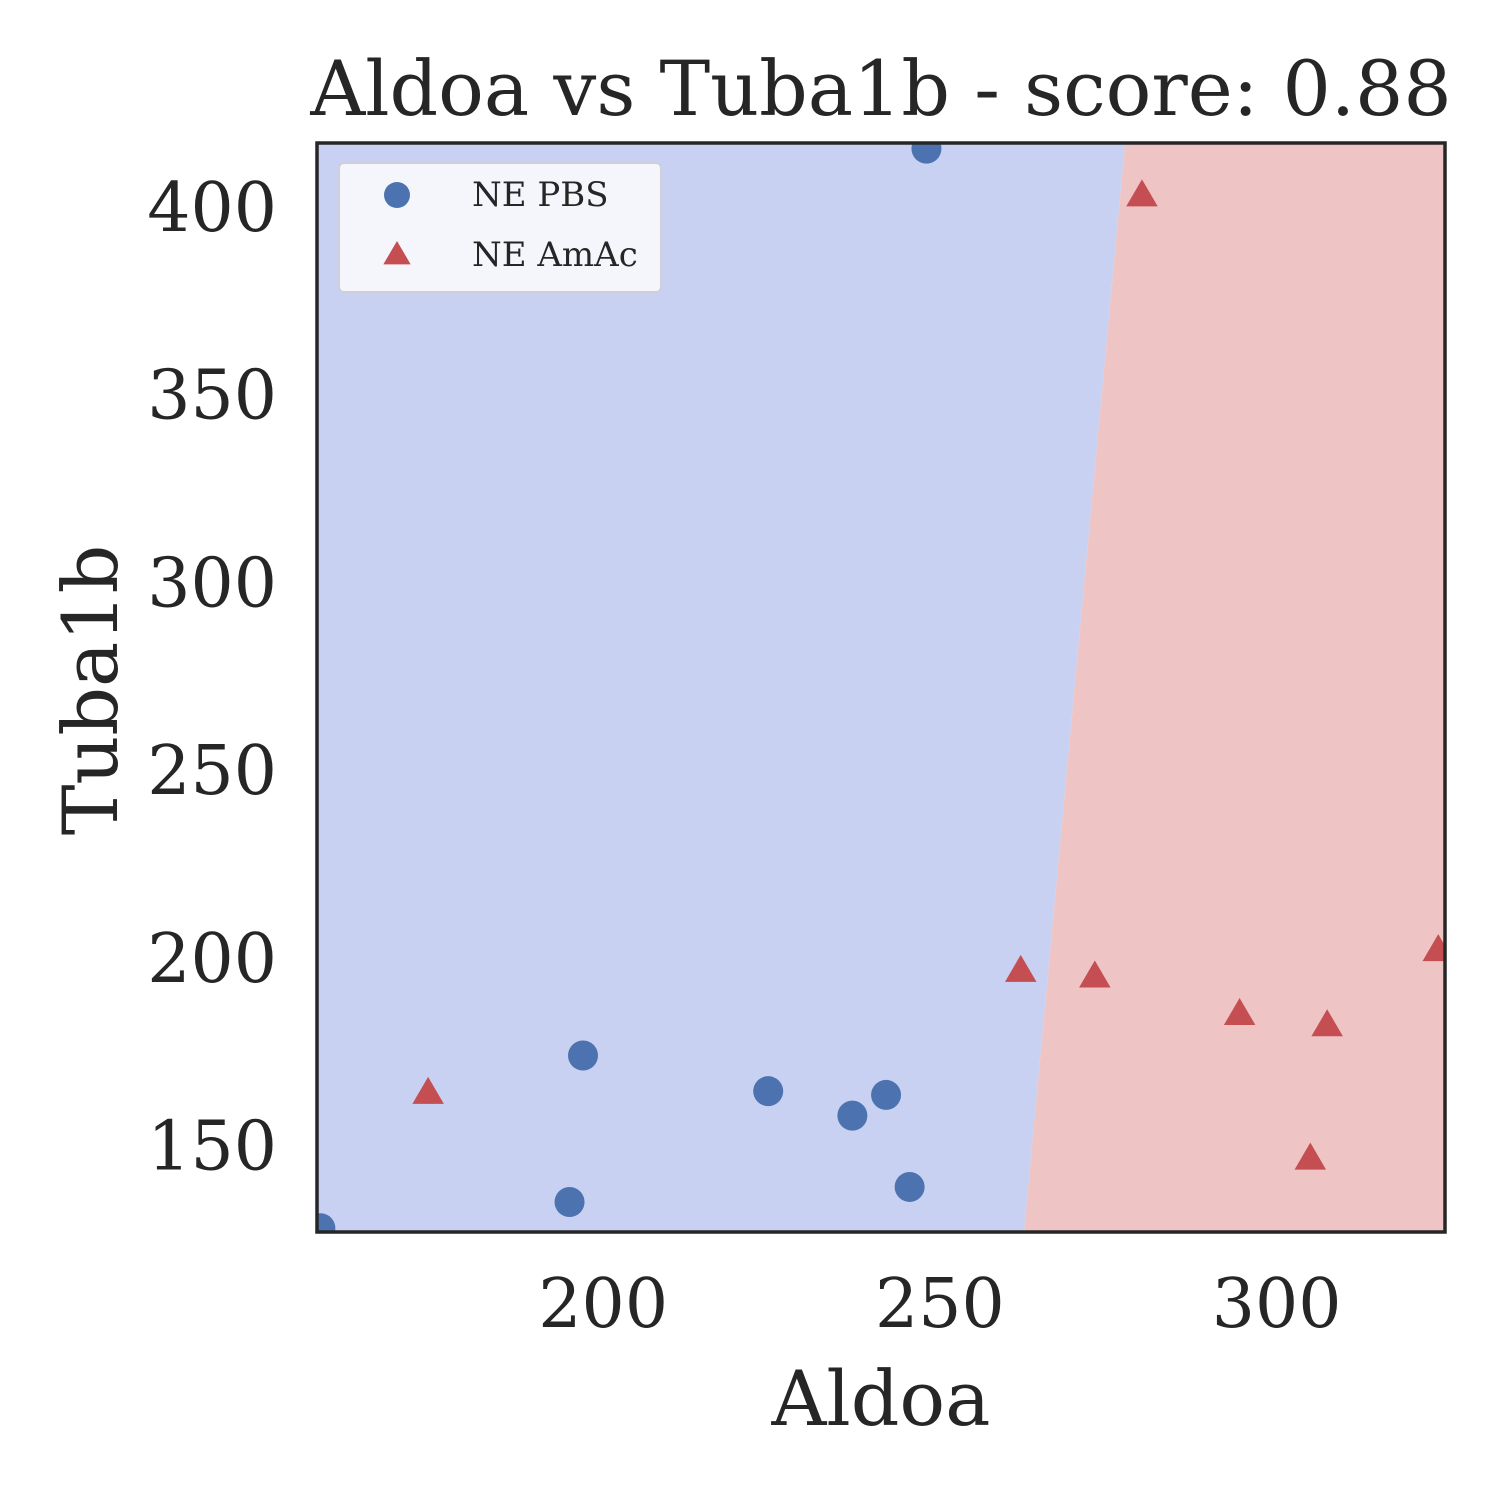  I want to click on chart-title: Aldoa vs Tuba1b - score: 0.88, so click(880, 88).